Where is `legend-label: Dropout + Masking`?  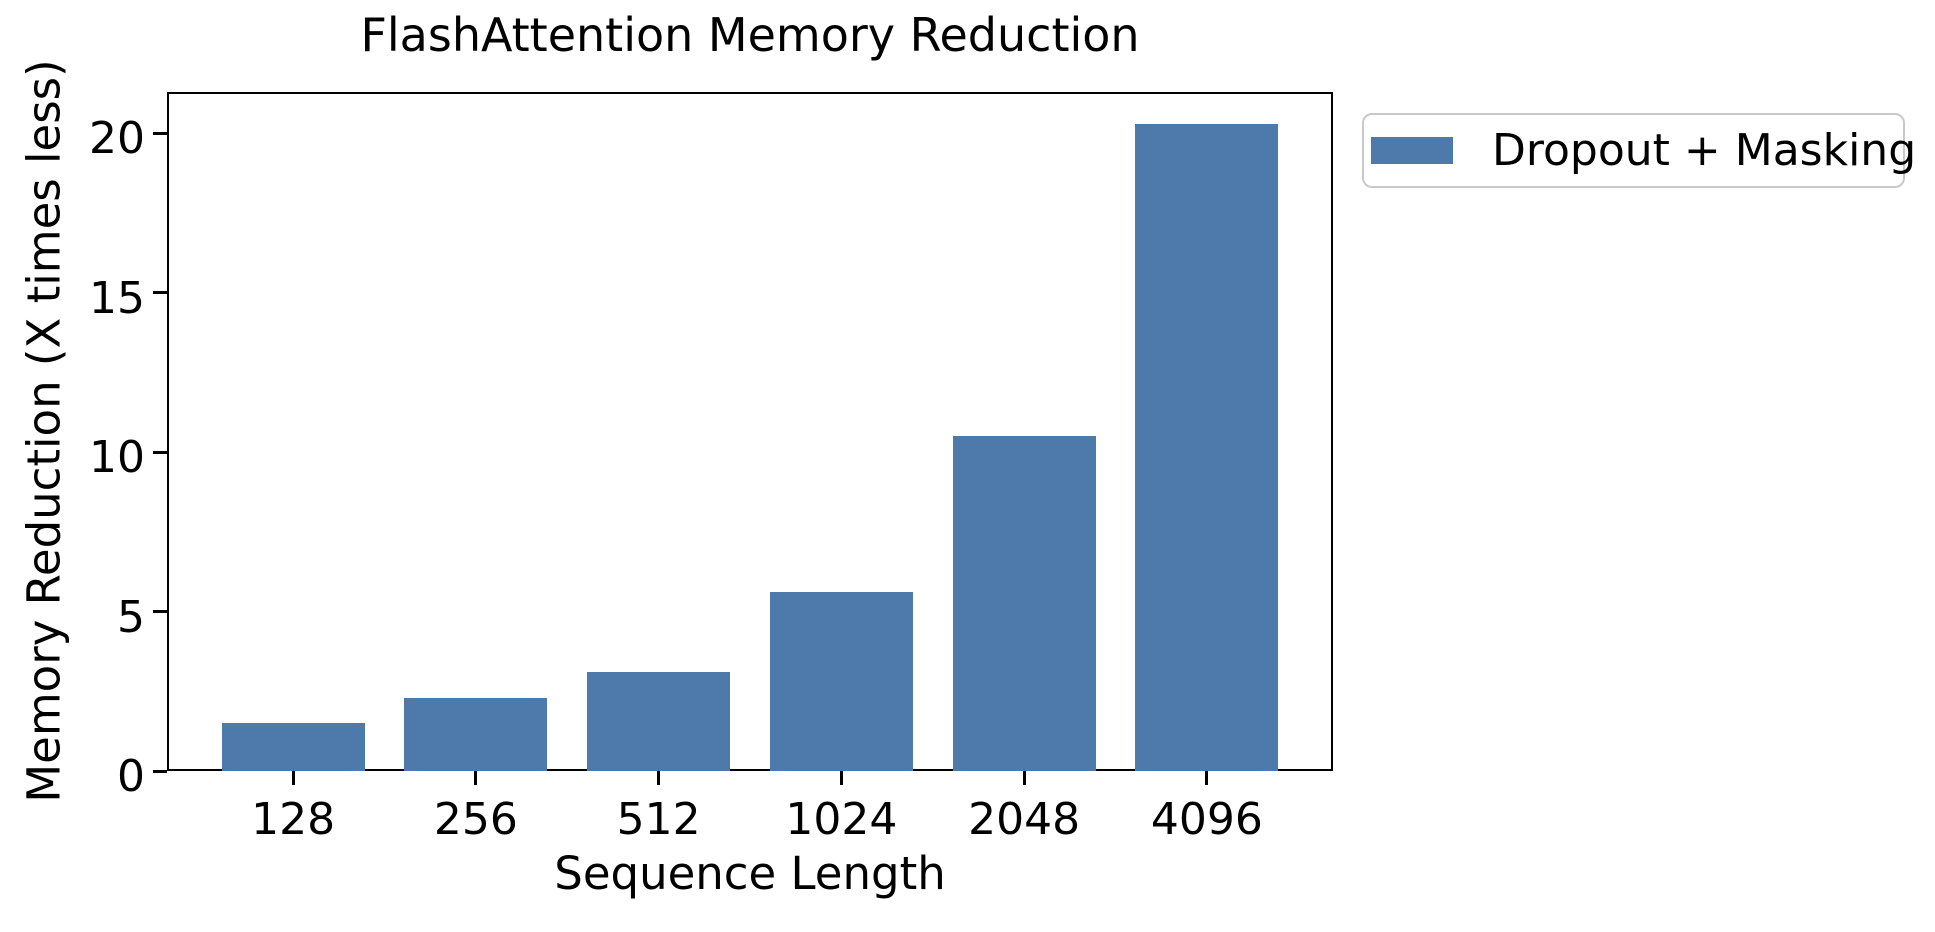 legend-label: Dropout + Masking is located at coordinates (1704, 150).